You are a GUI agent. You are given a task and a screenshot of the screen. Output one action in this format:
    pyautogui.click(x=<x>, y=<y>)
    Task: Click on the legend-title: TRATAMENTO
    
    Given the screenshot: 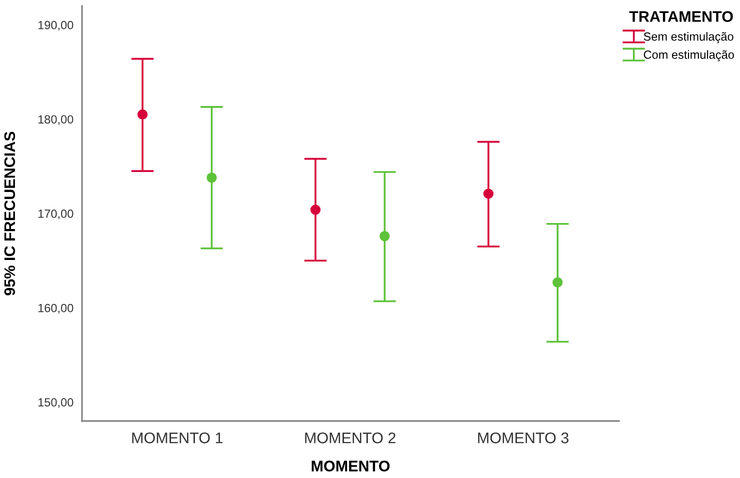 What is the action you would take?
    pyautogui.click(x=681, y=16)
    